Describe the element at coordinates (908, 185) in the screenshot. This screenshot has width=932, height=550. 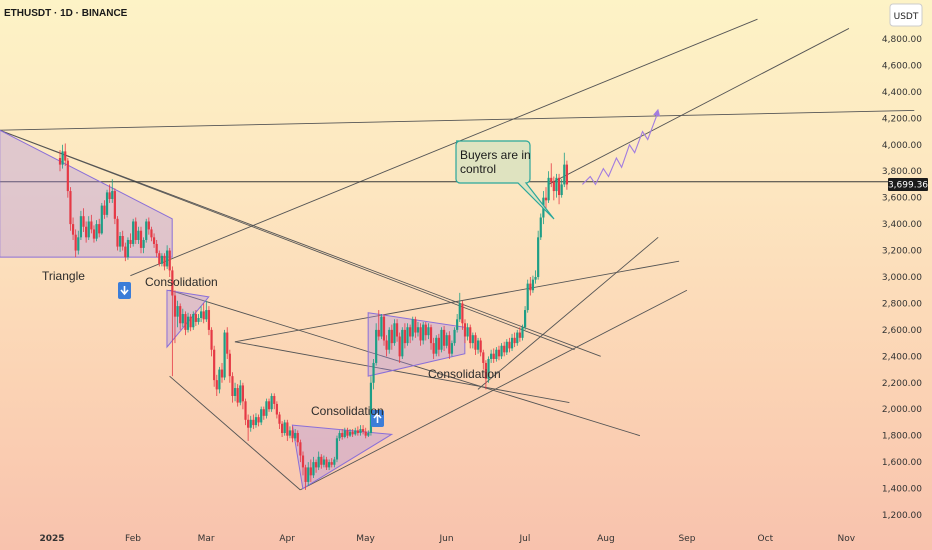
I see `current-price-tag: 3,699.36` at that location.